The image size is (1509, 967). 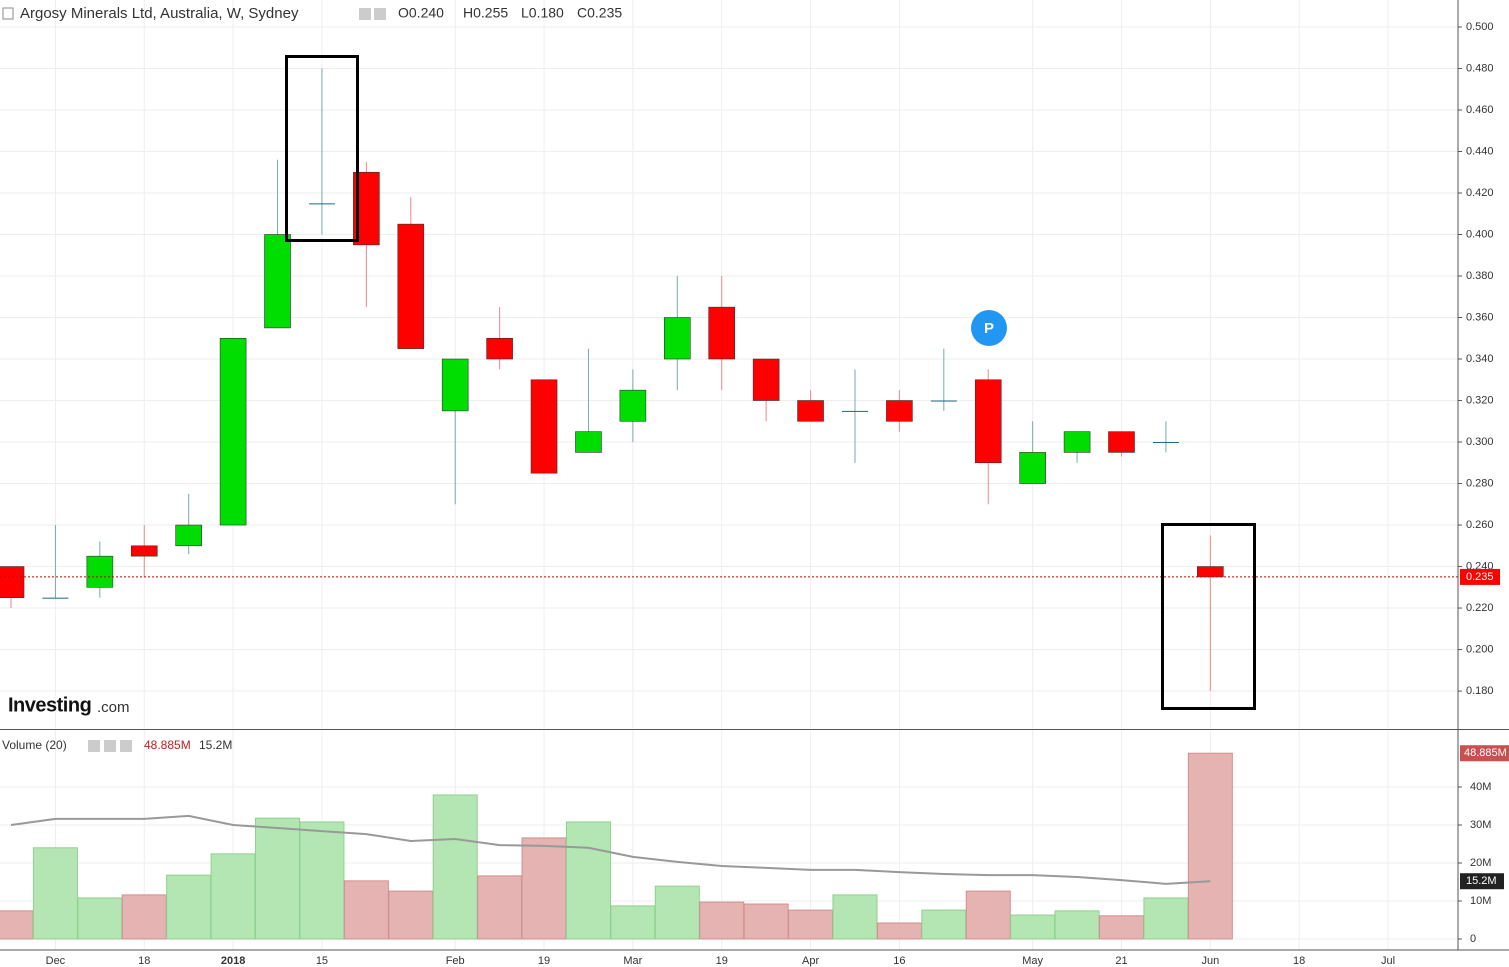 I want to click on y-tick-label: 30M, so click(x=1480, y=825).